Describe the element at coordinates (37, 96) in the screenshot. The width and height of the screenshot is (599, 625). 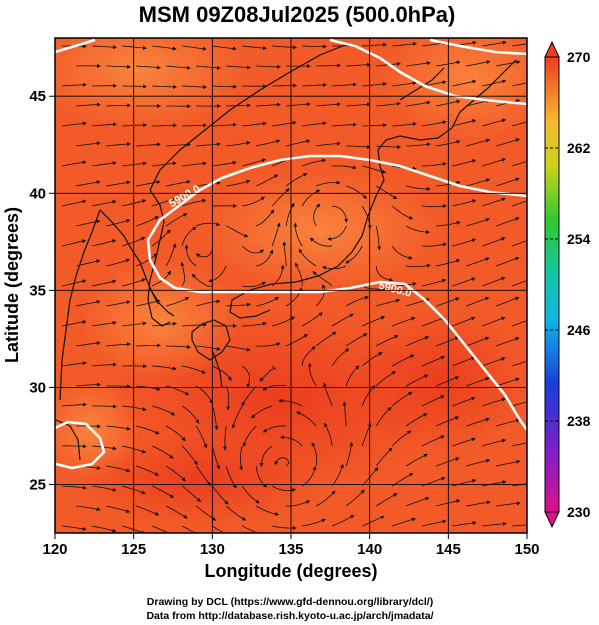
I see `y-tick-label: 45` at that location.